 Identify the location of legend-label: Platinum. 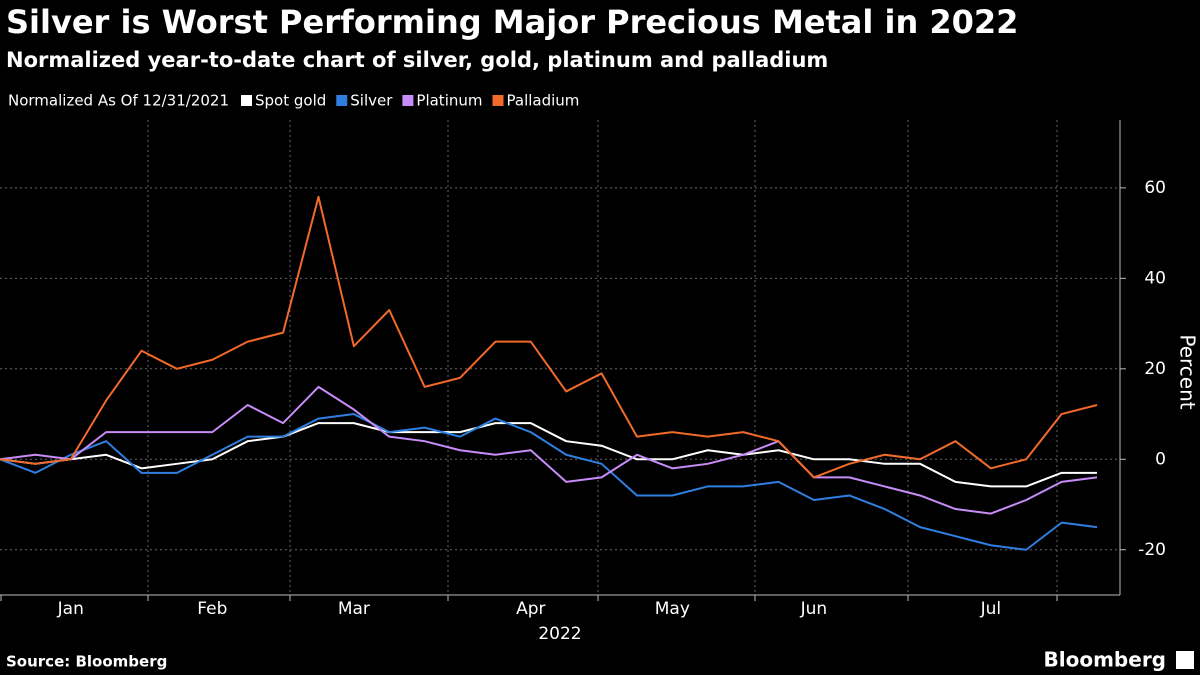
(449, 101).